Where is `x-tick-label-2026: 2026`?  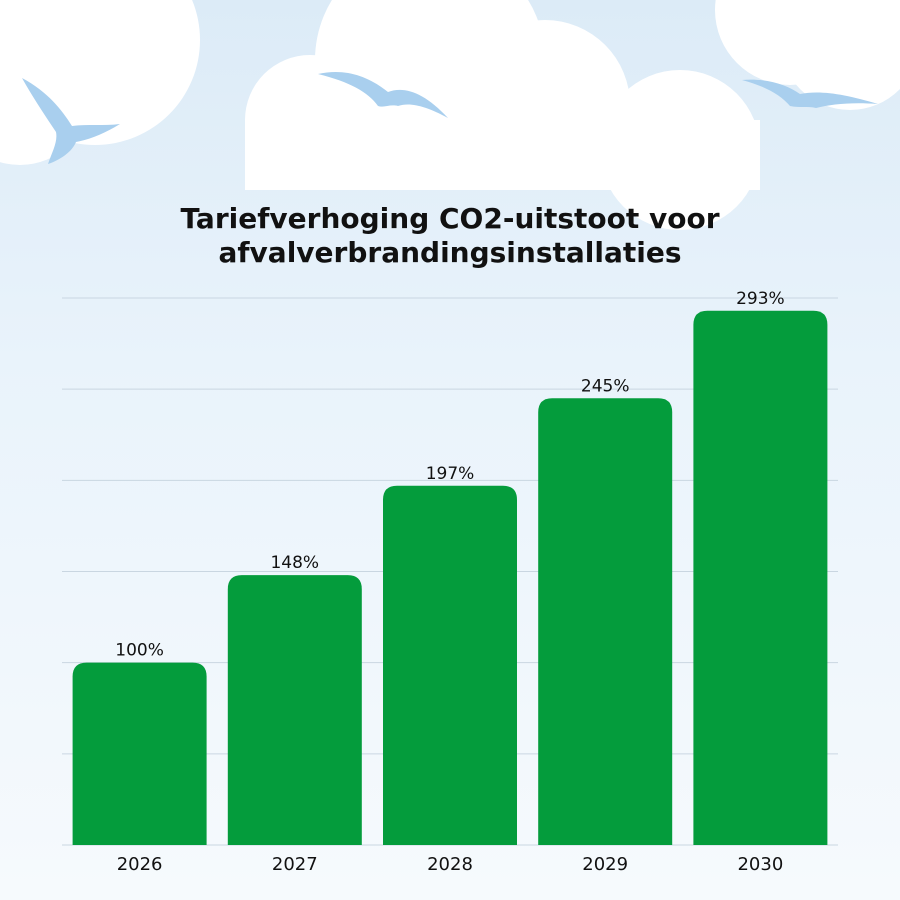
x-tick-label-2026: 2026 is located at coordinates (140, 864).